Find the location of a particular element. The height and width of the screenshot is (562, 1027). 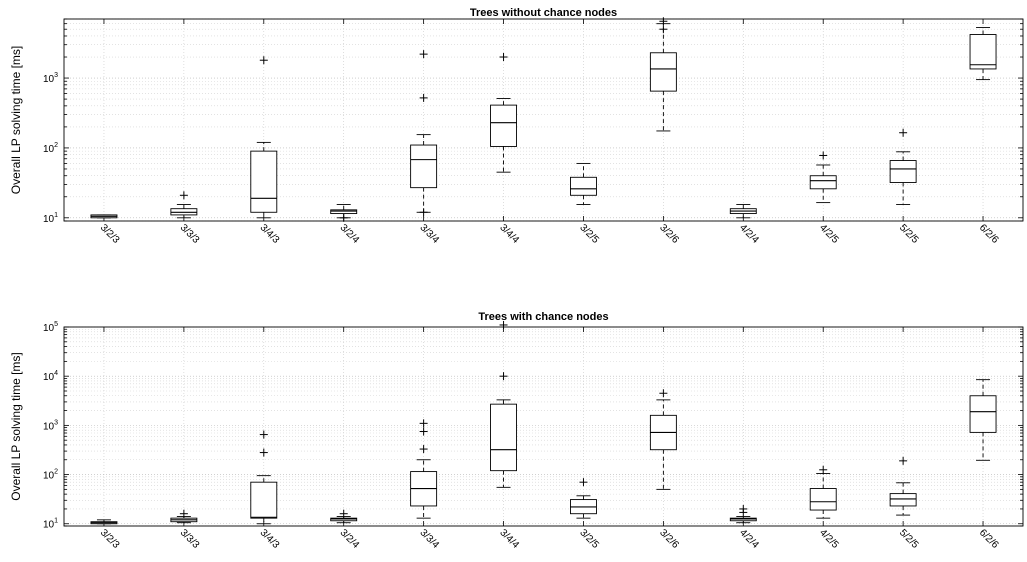

y-tick-label: 10⁵ is located at coordinates (50, 327).